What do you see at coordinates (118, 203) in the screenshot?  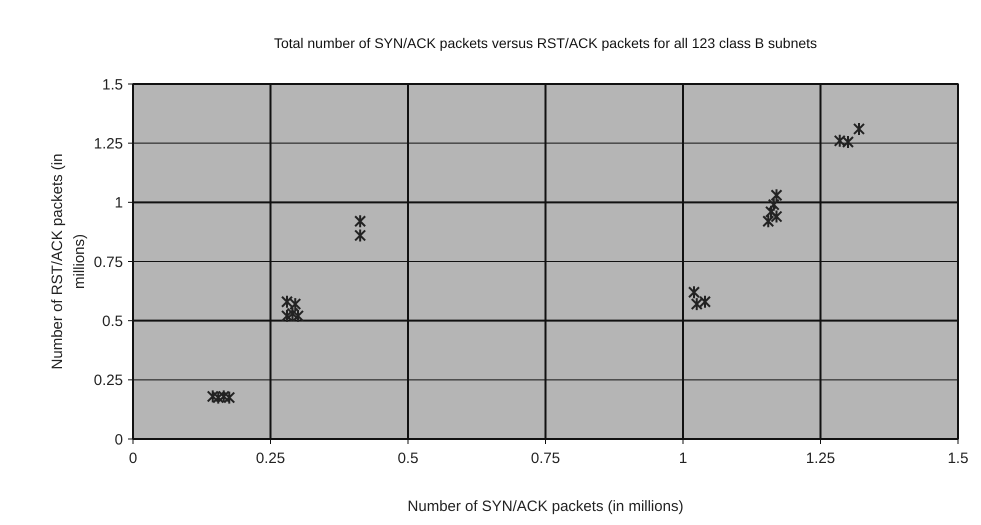 I see `y-tick-label: 1` at bounding box center [118, 203].